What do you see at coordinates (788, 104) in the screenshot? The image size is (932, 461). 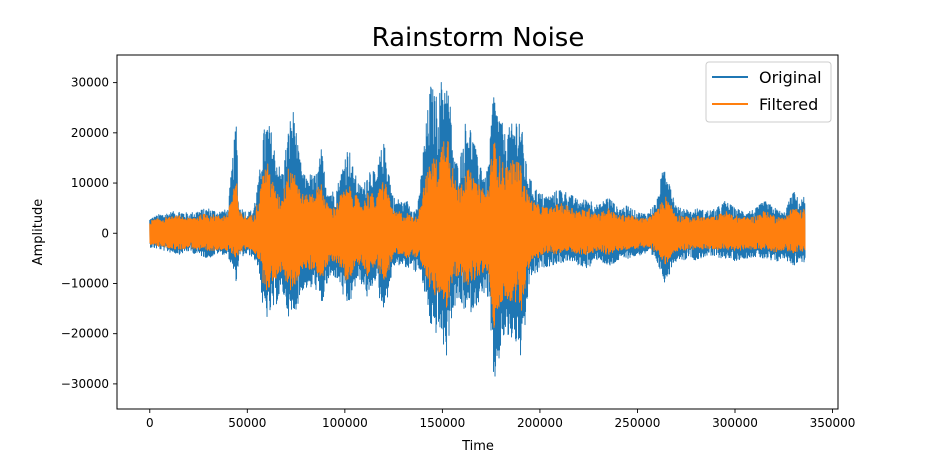 I see `legend-label-filtered: Filtered` at bounding box center [788, 104].